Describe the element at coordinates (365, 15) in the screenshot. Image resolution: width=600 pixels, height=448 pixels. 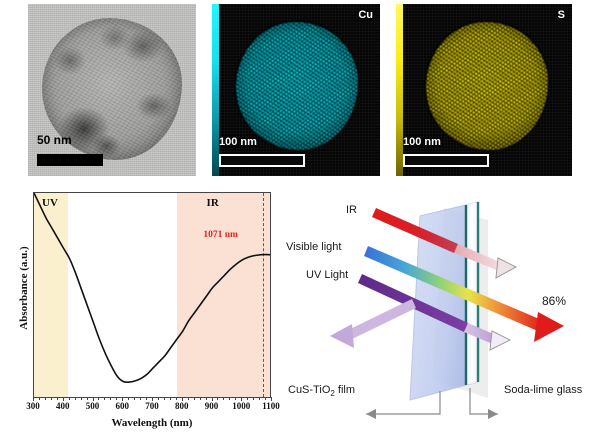
I see `element-label-cu: Cu` at that location.